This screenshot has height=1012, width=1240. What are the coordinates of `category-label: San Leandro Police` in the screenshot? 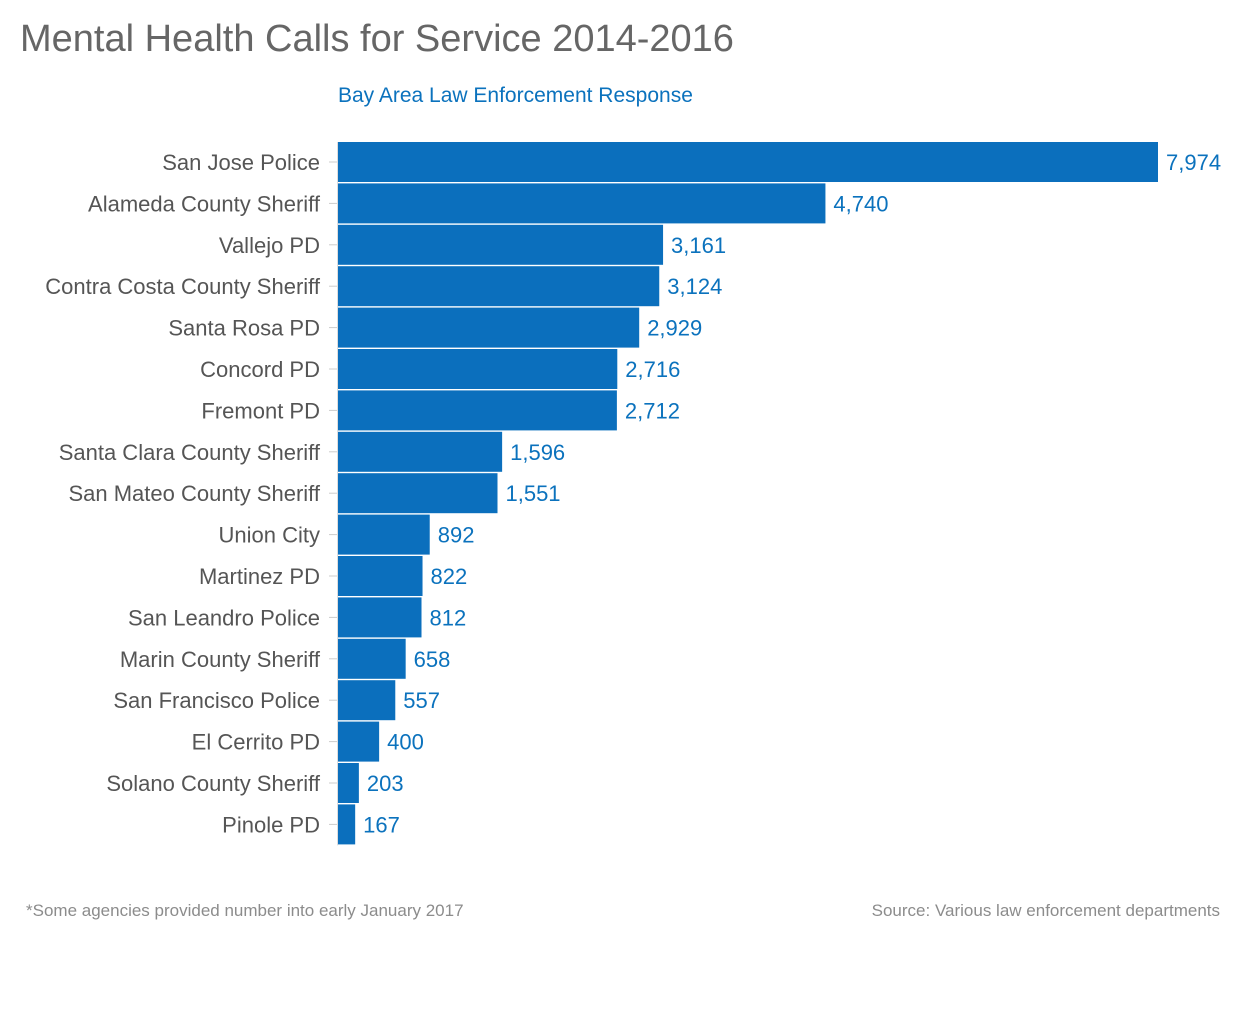 It's located at (224, 617).